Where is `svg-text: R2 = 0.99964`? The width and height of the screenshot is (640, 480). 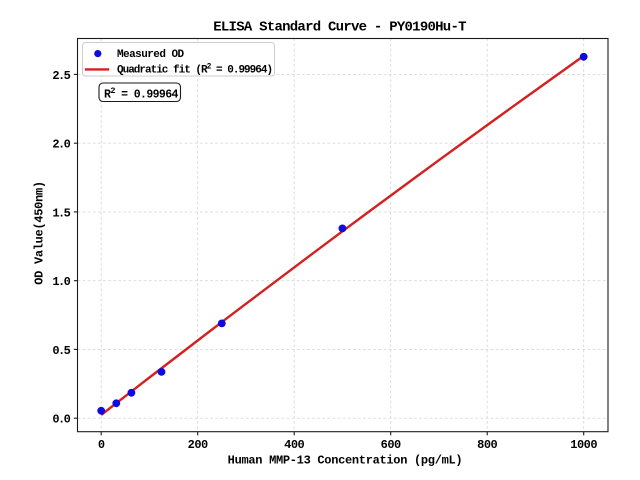 svg-text: R2 = 0.99964 is located at coordinates (141, 93).